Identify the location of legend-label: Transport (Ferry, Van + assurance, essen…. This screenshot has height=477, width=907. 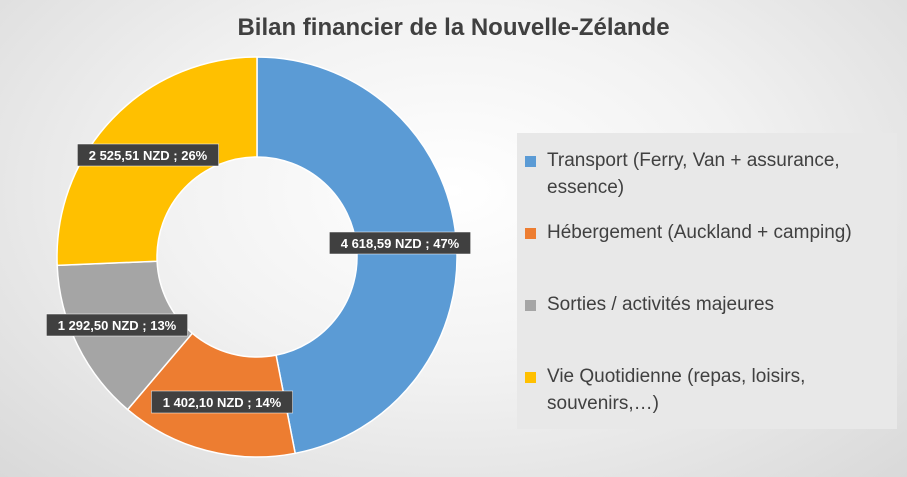
(693, 174).